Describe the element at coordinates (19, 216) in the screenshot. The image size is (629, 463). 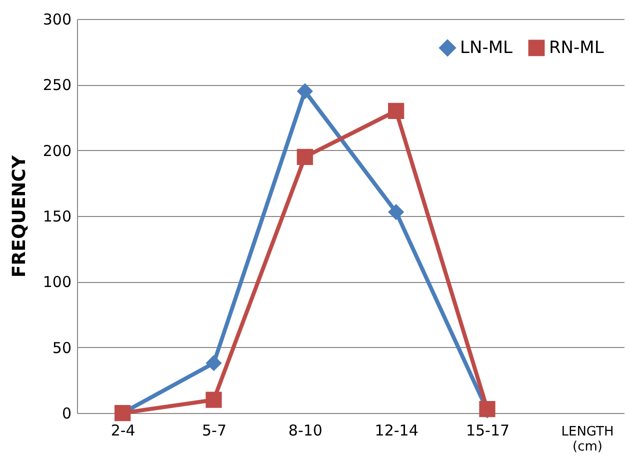
I see `y-axis-title: FREQUENCY` at that location.